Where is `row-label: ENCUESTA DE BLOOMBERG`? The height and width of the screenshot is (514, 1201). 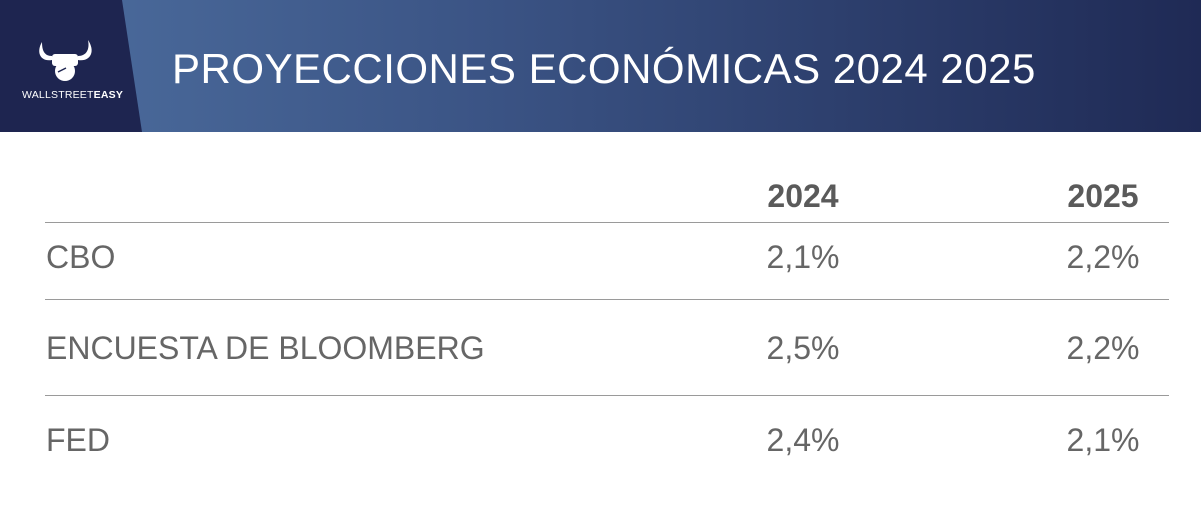
row-label: ENCUESTA DE BLOOMBERG is located at coordinates (265, 348).